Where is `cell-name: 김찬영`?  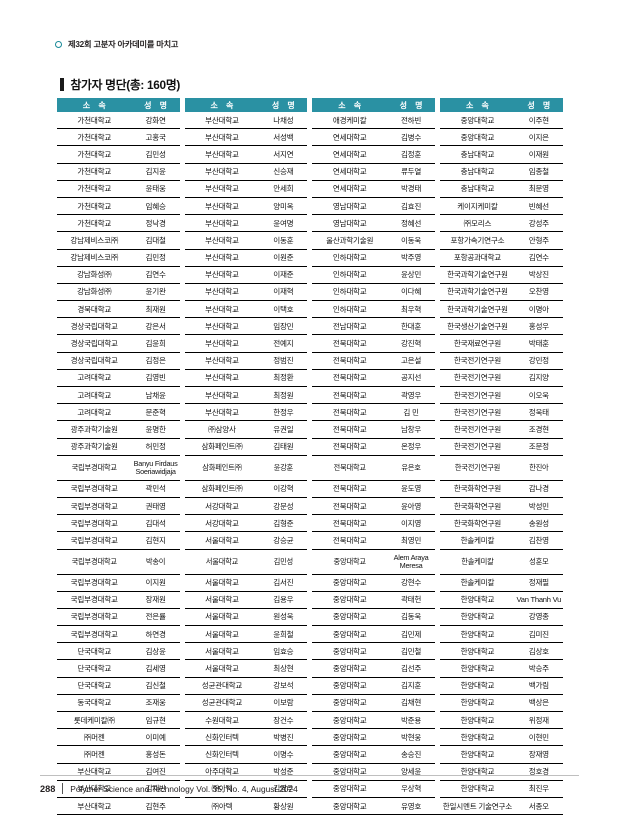
cell-name: 김찬영 is located at coordinates (538, 540).